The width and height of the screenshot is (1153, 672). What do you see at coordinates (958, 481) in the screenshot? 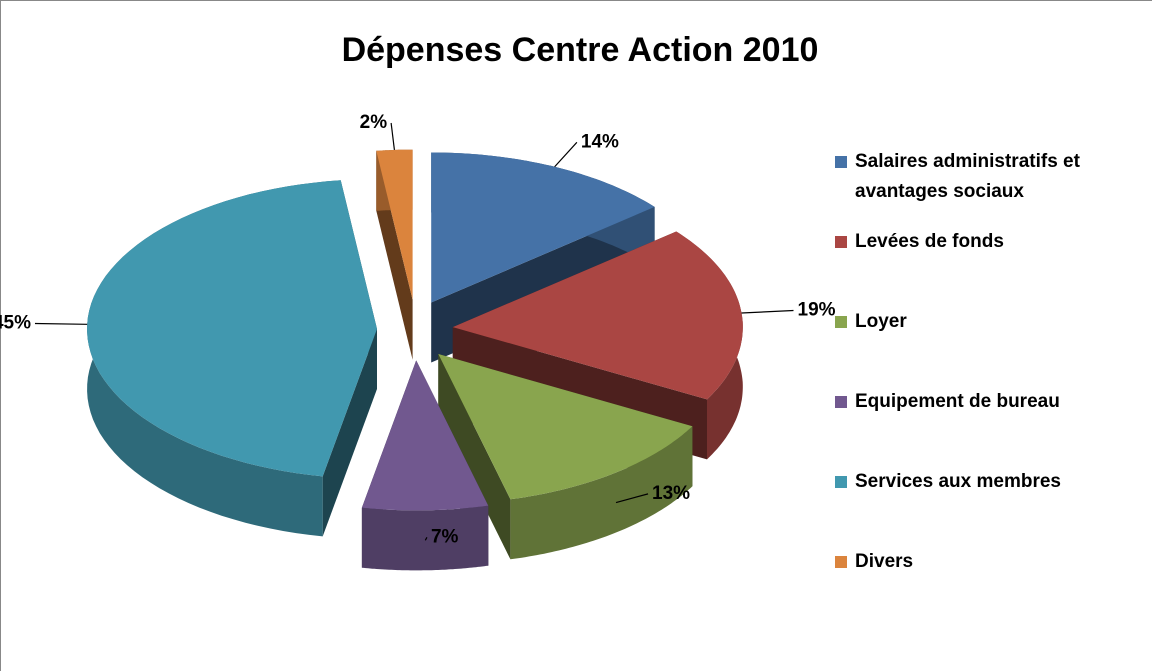
I see `legend-label: Services aux membres` at bounding box center [958, 481].